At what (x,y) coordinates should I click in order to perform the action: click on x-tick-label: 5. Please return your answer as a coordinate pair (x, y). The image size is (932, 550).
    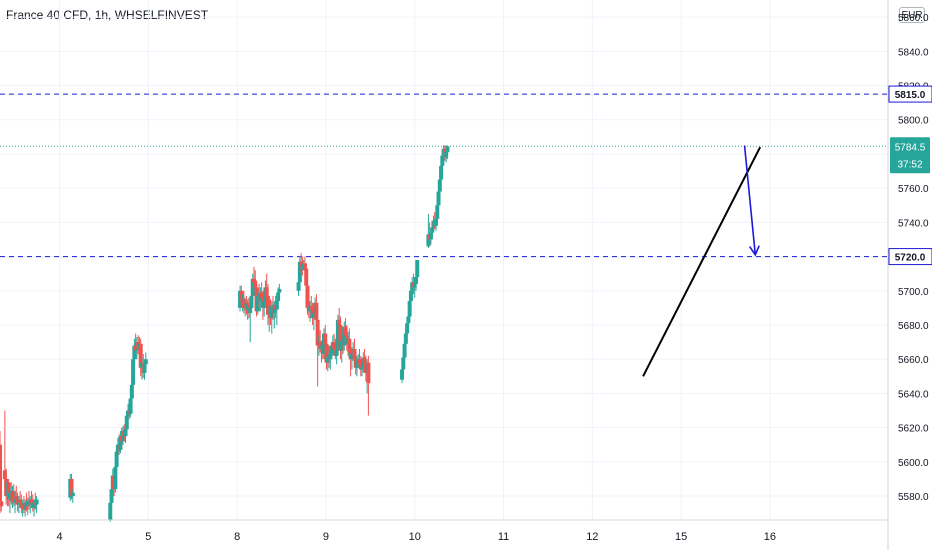
    Looking at the image, I should click on (148, 537).